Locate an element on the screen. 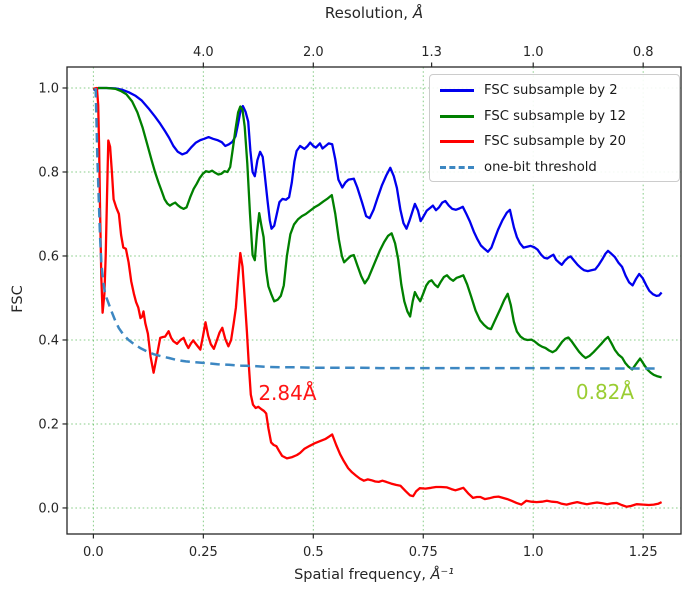 This screenshot has height=595, width=695. top-tick-label: 1.3 is located at coordinates (431, 52).